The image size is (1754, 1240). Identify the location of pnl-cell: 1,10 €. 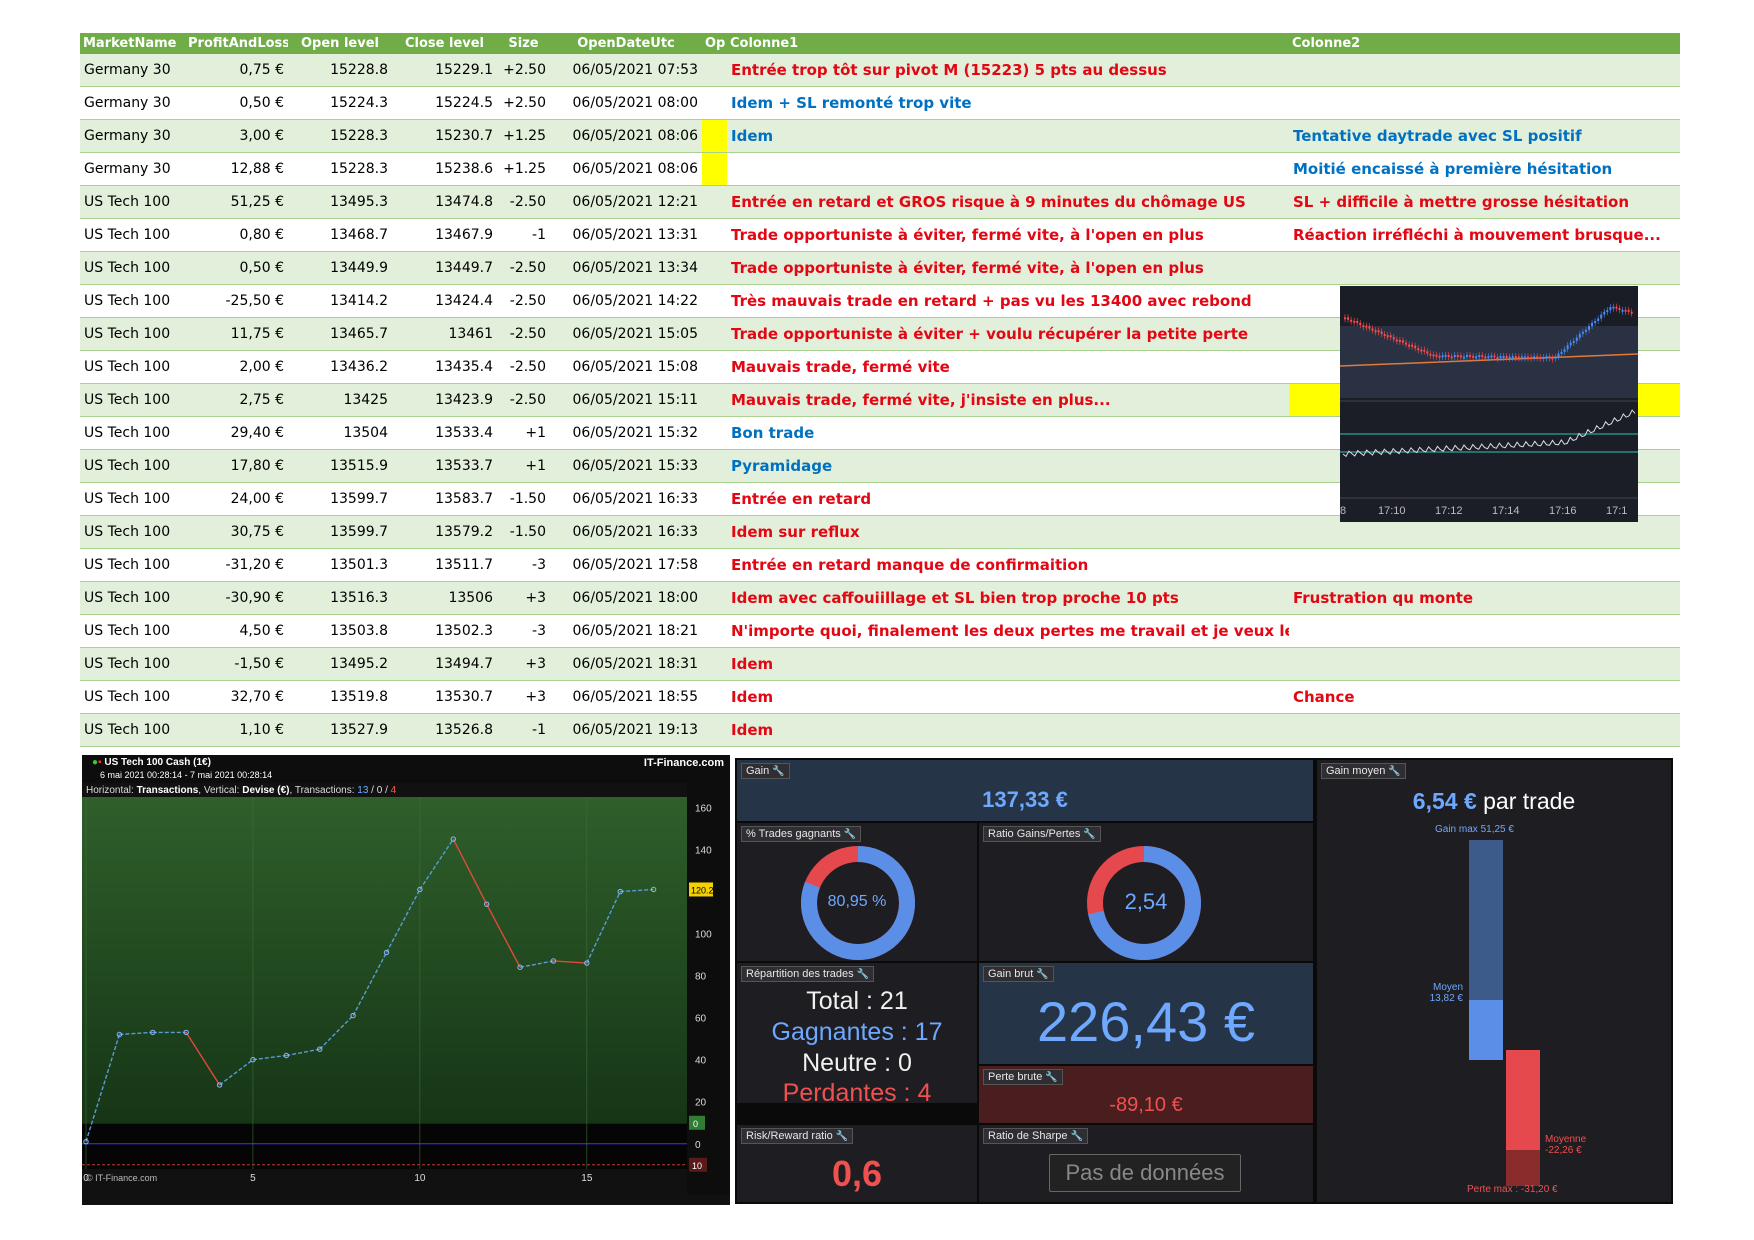
(236, 730).